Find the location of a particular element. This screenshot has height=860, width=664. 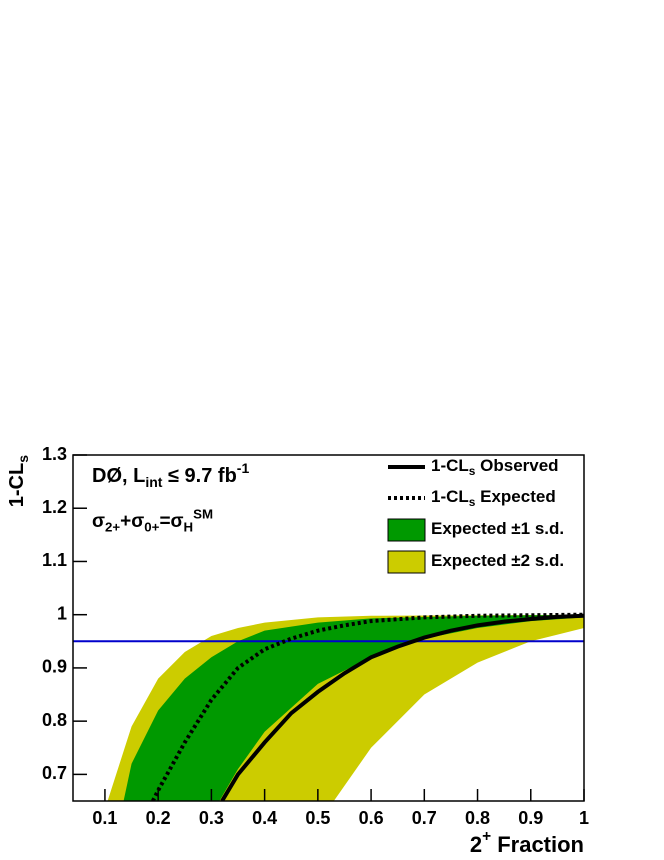

y-tick-label: 1.3 is located at coordinates (54, 454).